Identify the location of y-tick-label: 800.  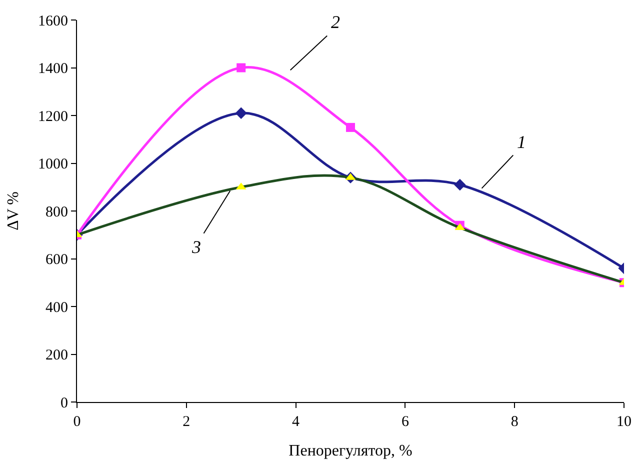
(57, 212).